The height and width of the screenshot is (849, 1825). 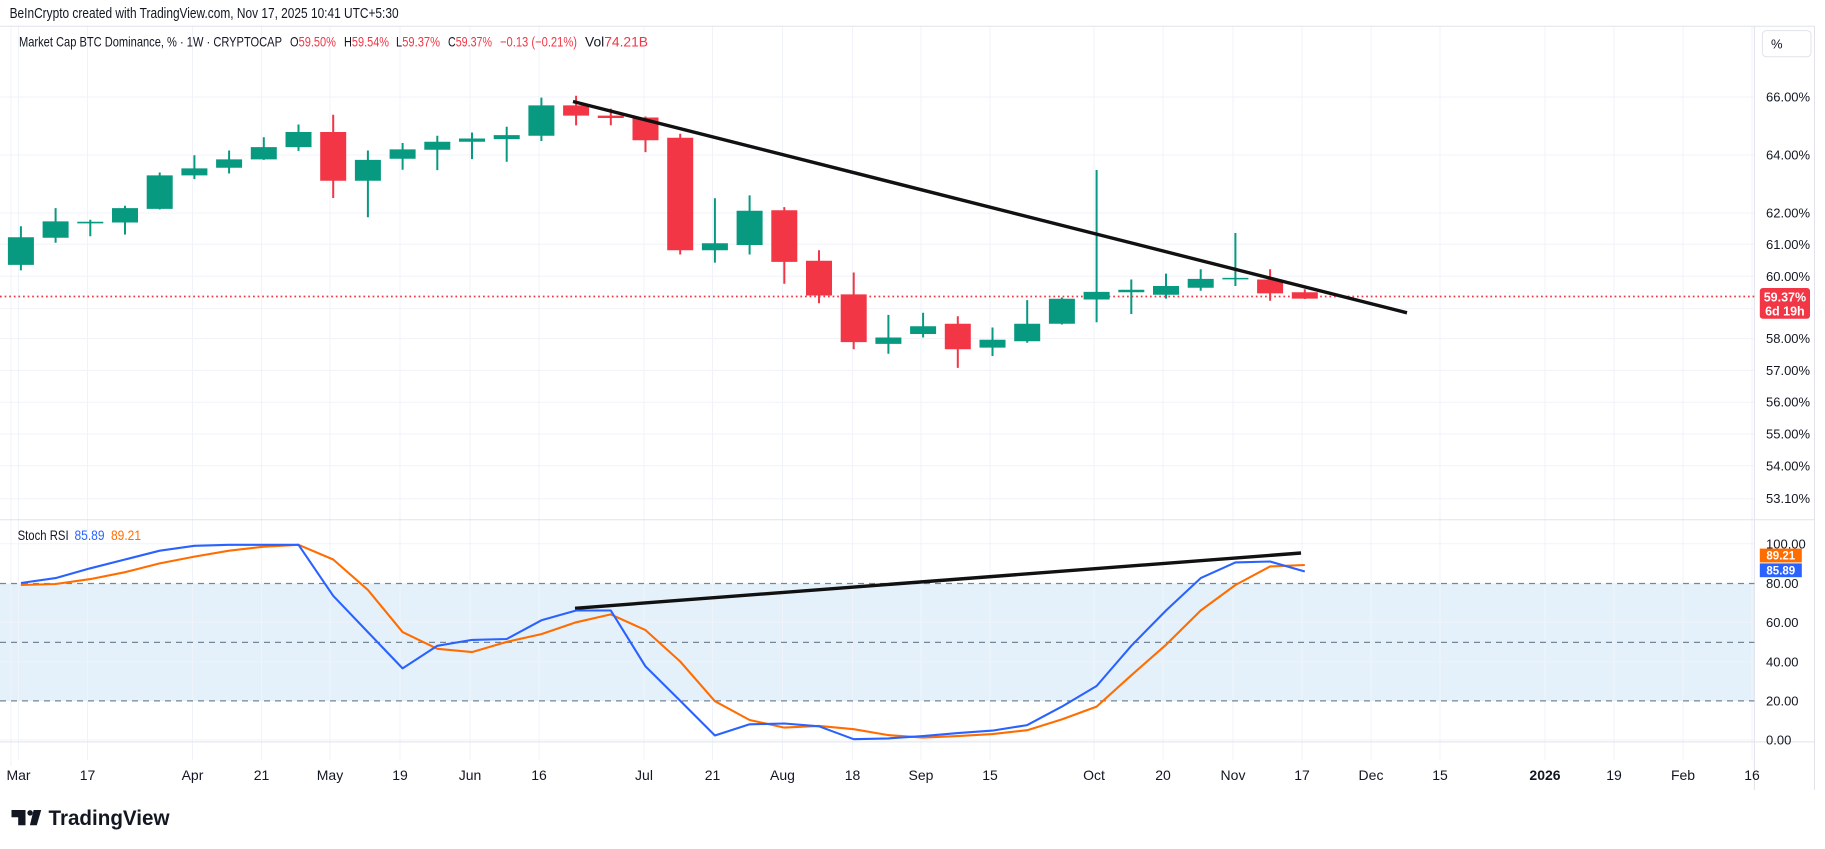 What do you see at coordinates (470, 775) in the screenshot?
I see `svg-text: Jun` at bounding box center [470, 775].